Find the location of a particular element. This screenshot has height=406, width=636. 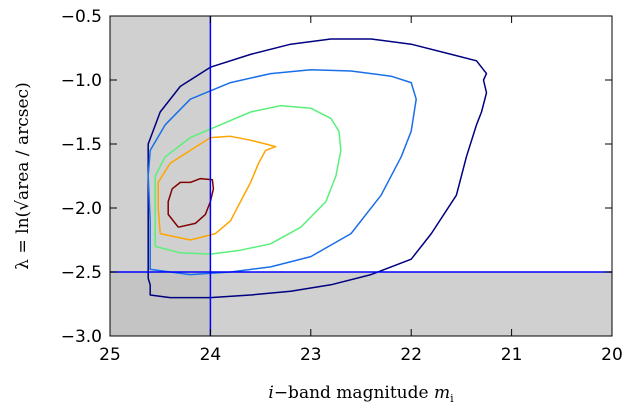

x-axis-label: i−band magnitude mi is located at coordinates (361, 394).